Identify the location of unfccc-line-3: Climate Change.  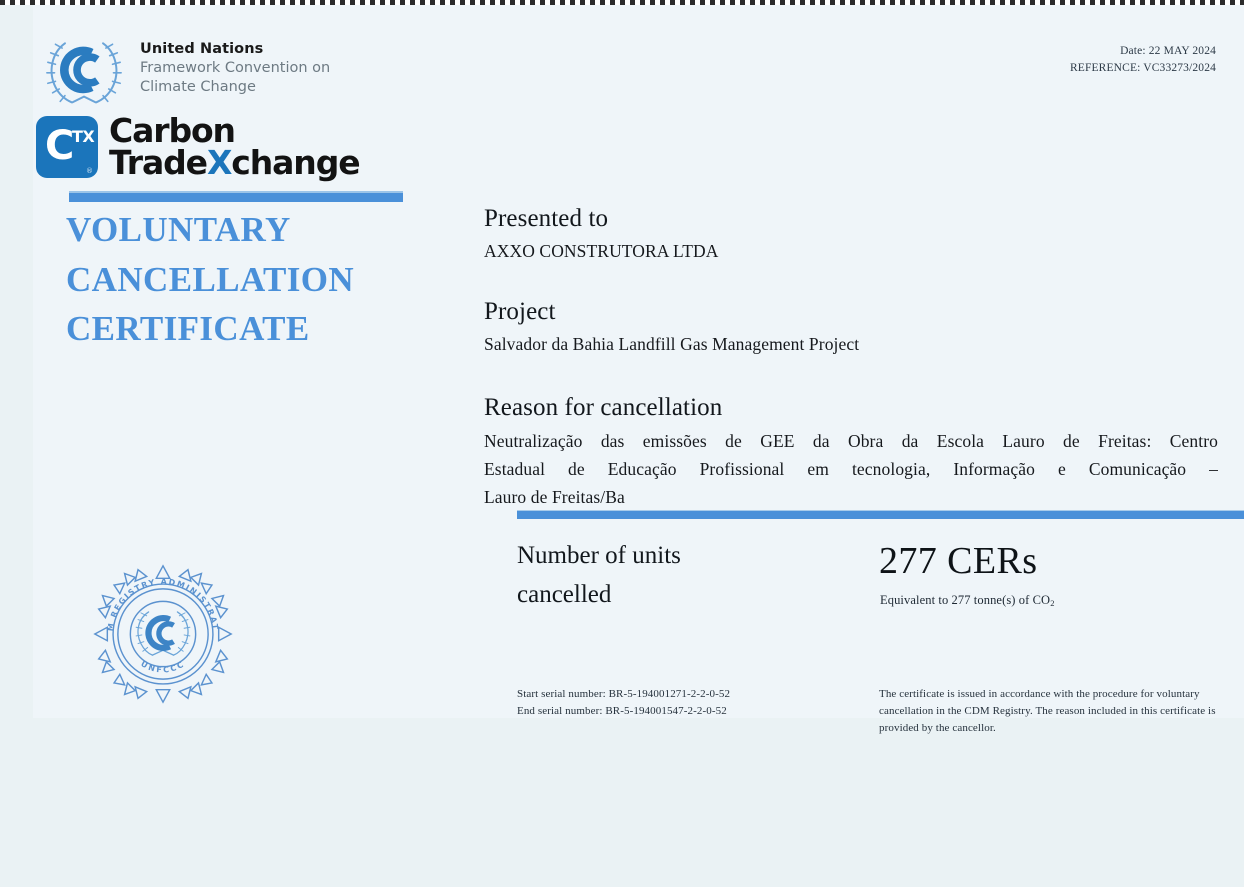
(198, 87).